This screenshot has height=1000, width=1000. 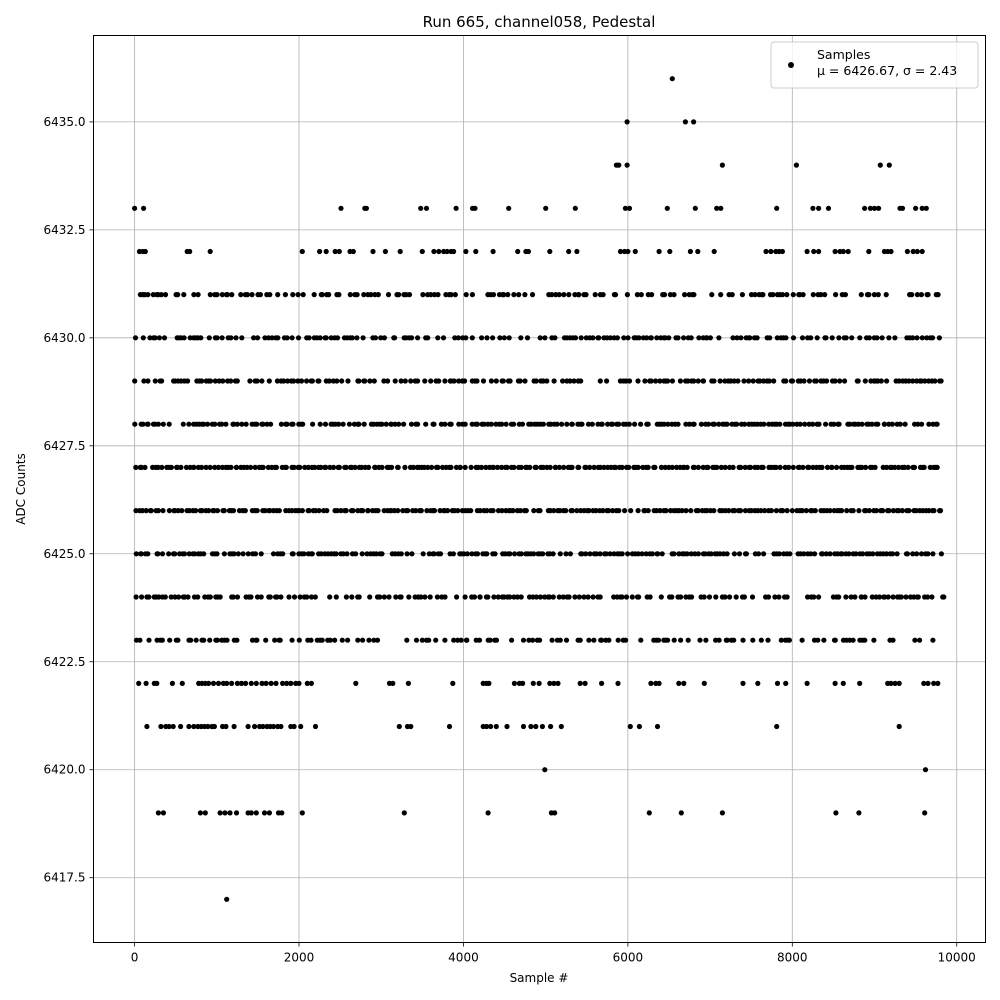 What do you see at coordinates (65, 662) in the screenshot?
I see `y-tick-label: 6422.5` at bounding box center [65, 662].